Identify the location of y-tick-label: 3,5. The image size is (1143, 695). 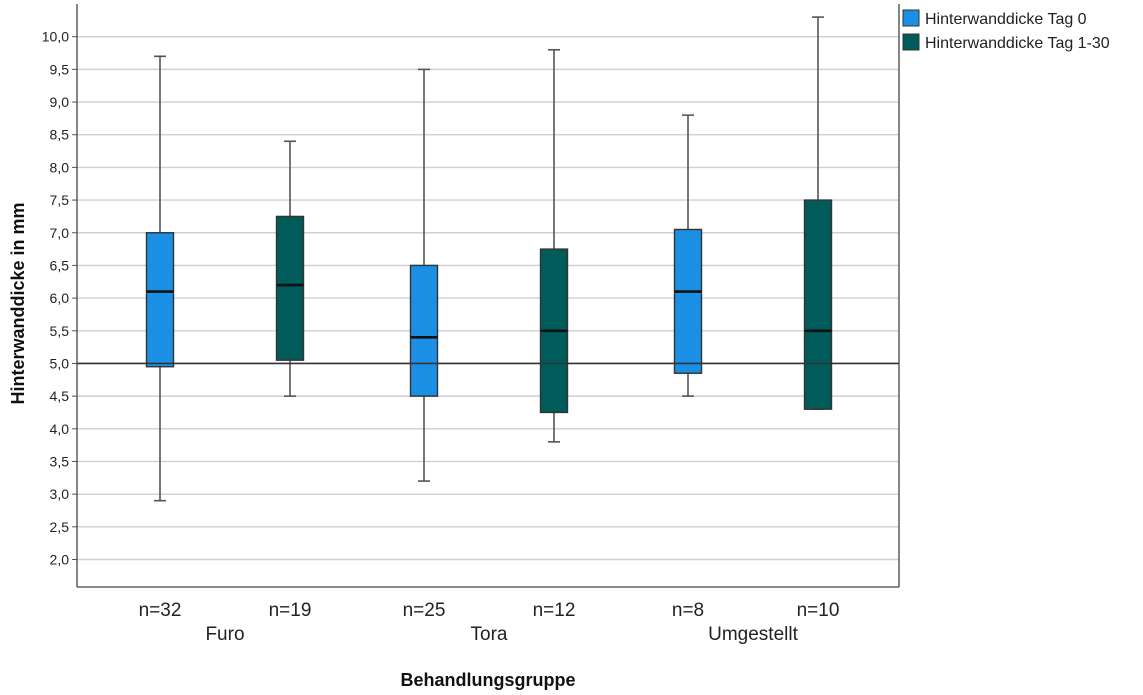
(60, 461).